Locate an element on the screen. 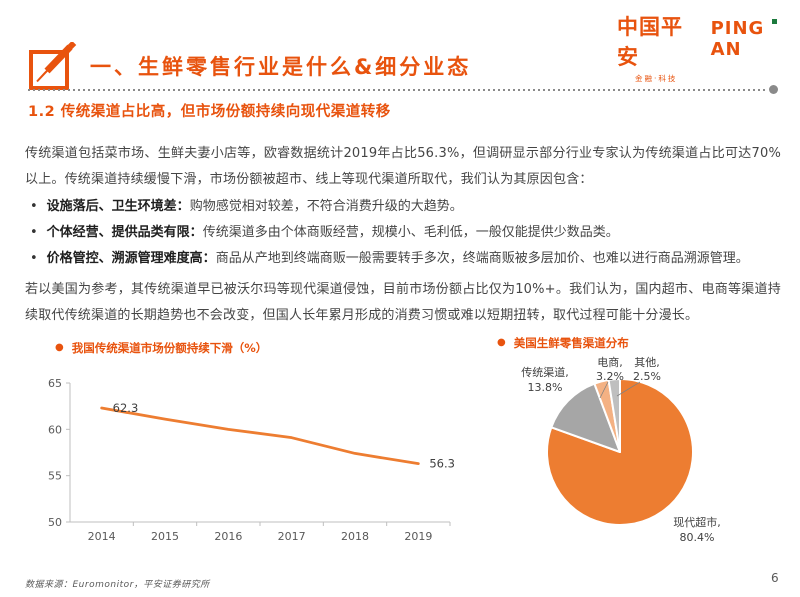 This screenshot has width=800, height=597. page-number: 6 is located at coordinates (775, 578).